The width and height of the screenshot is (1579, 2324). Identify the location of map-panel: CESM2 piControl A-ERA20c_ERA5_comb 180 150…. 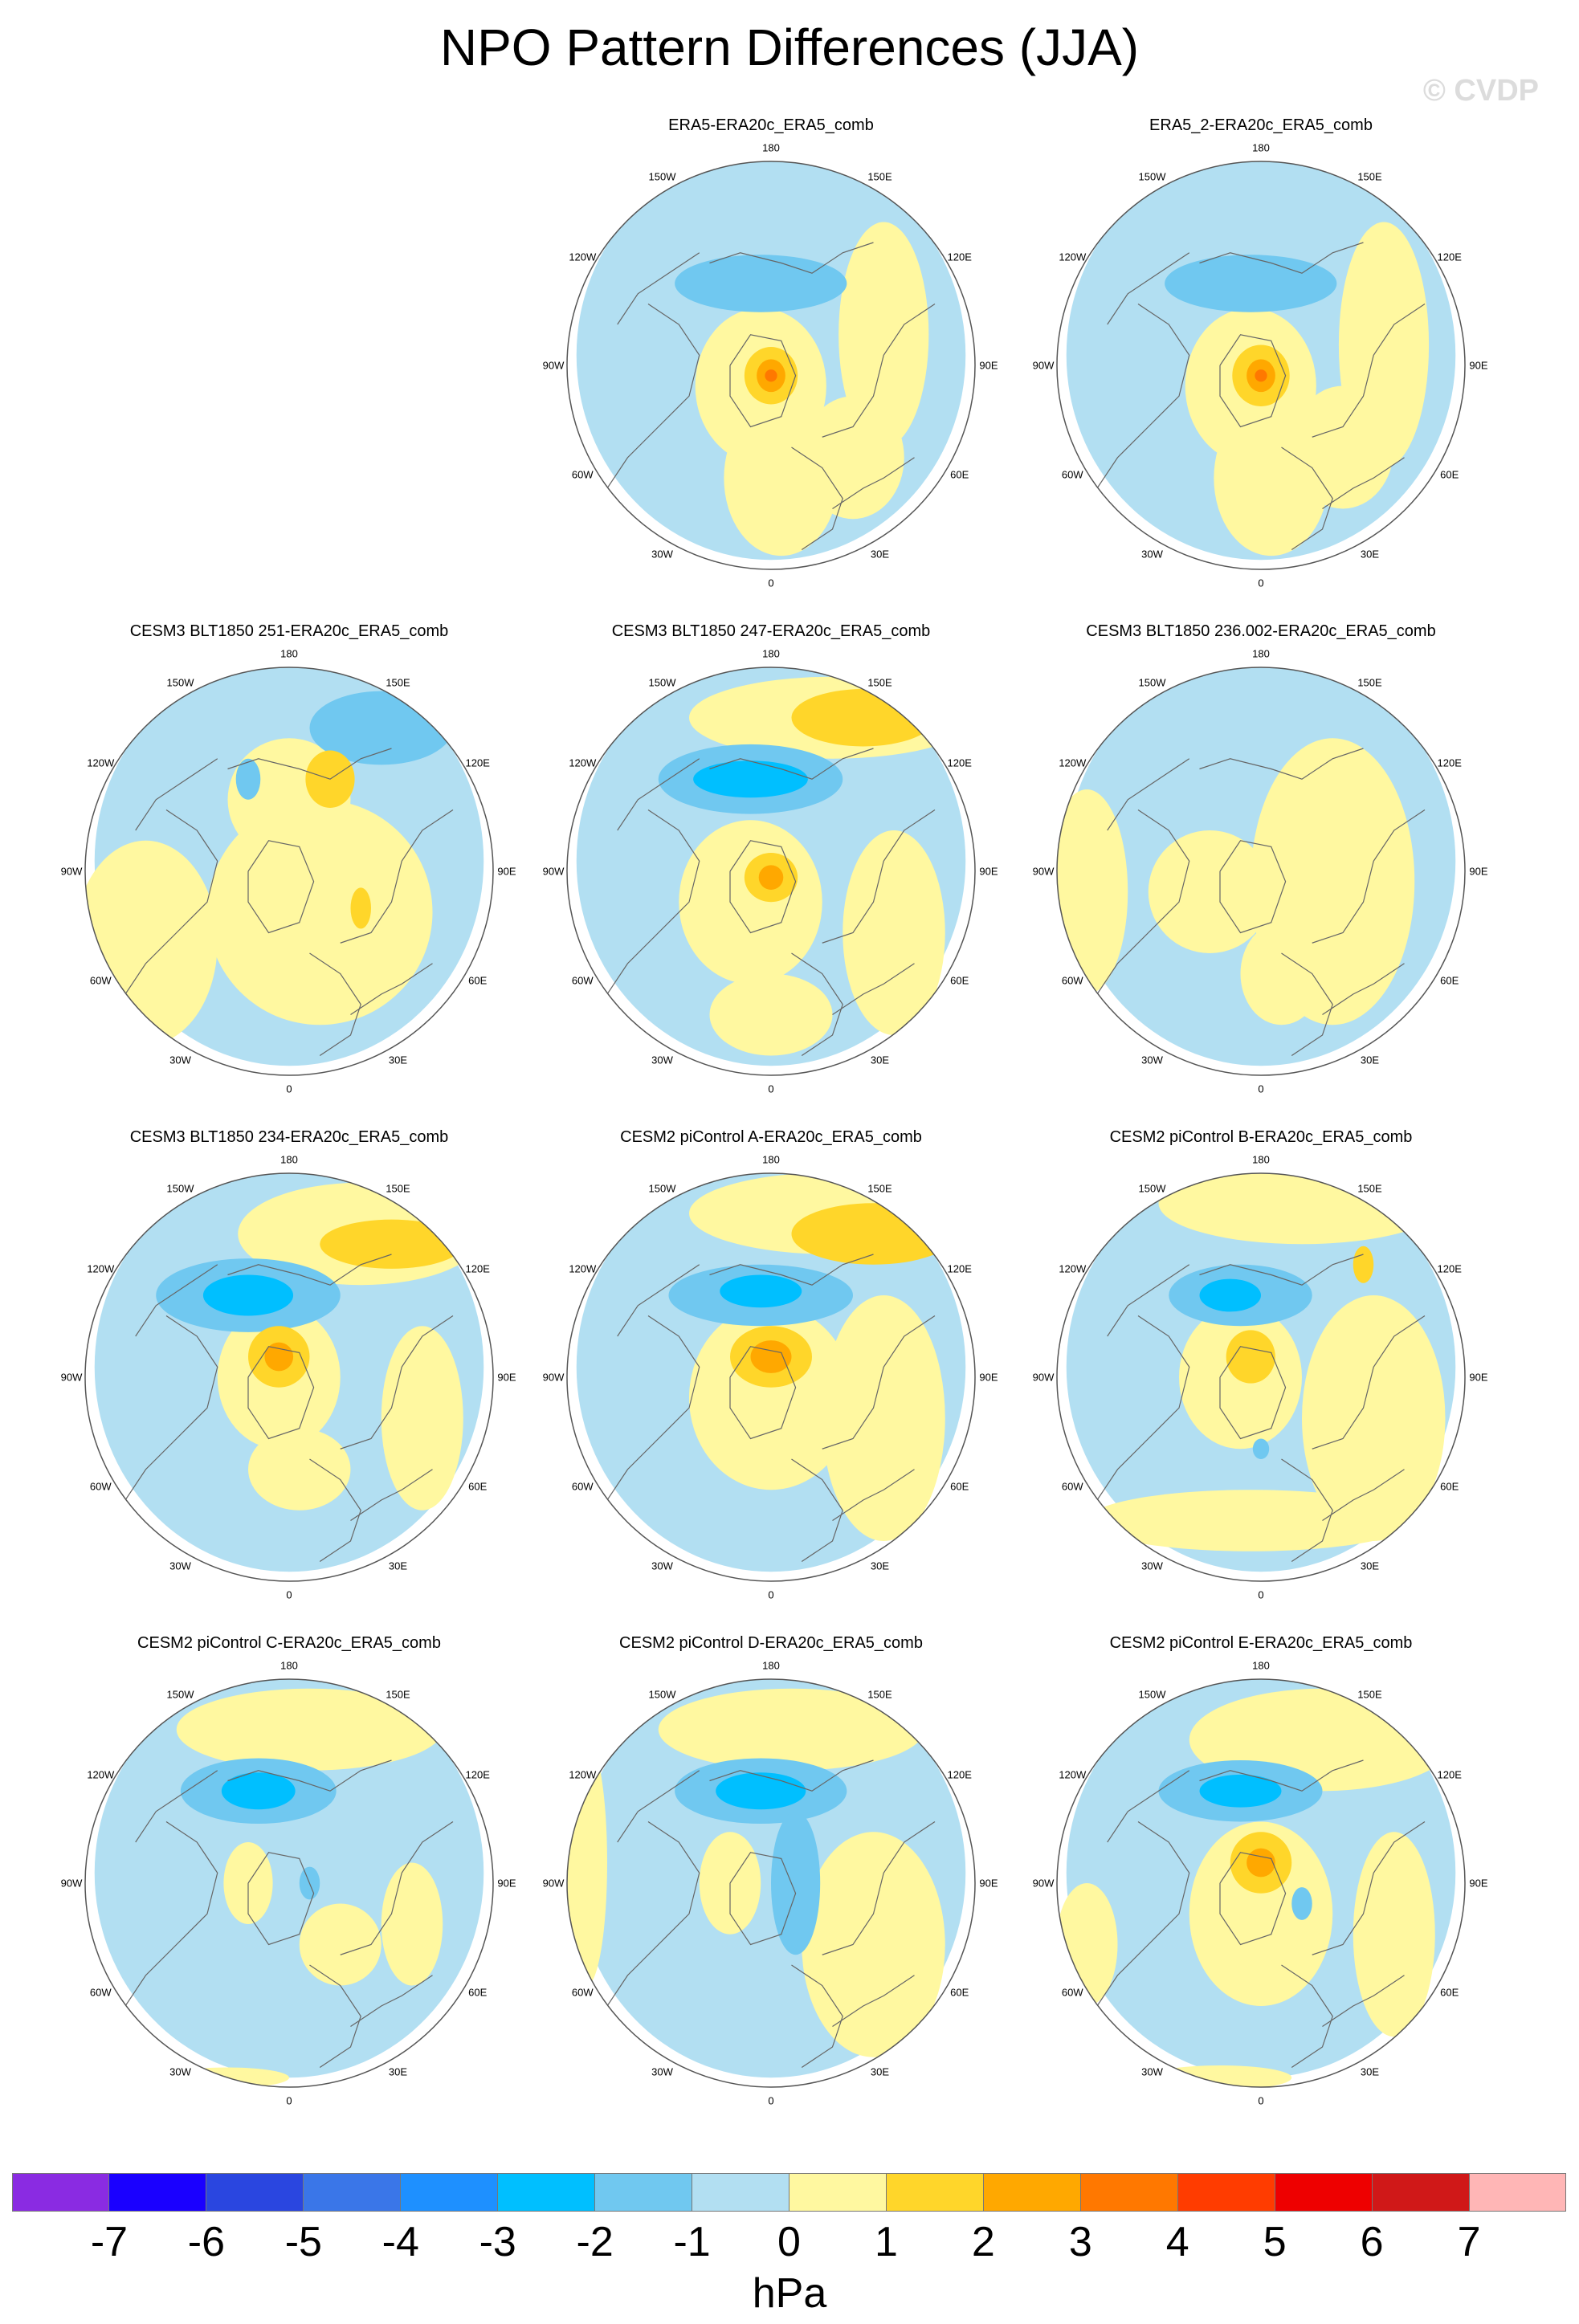
(770, 1369).